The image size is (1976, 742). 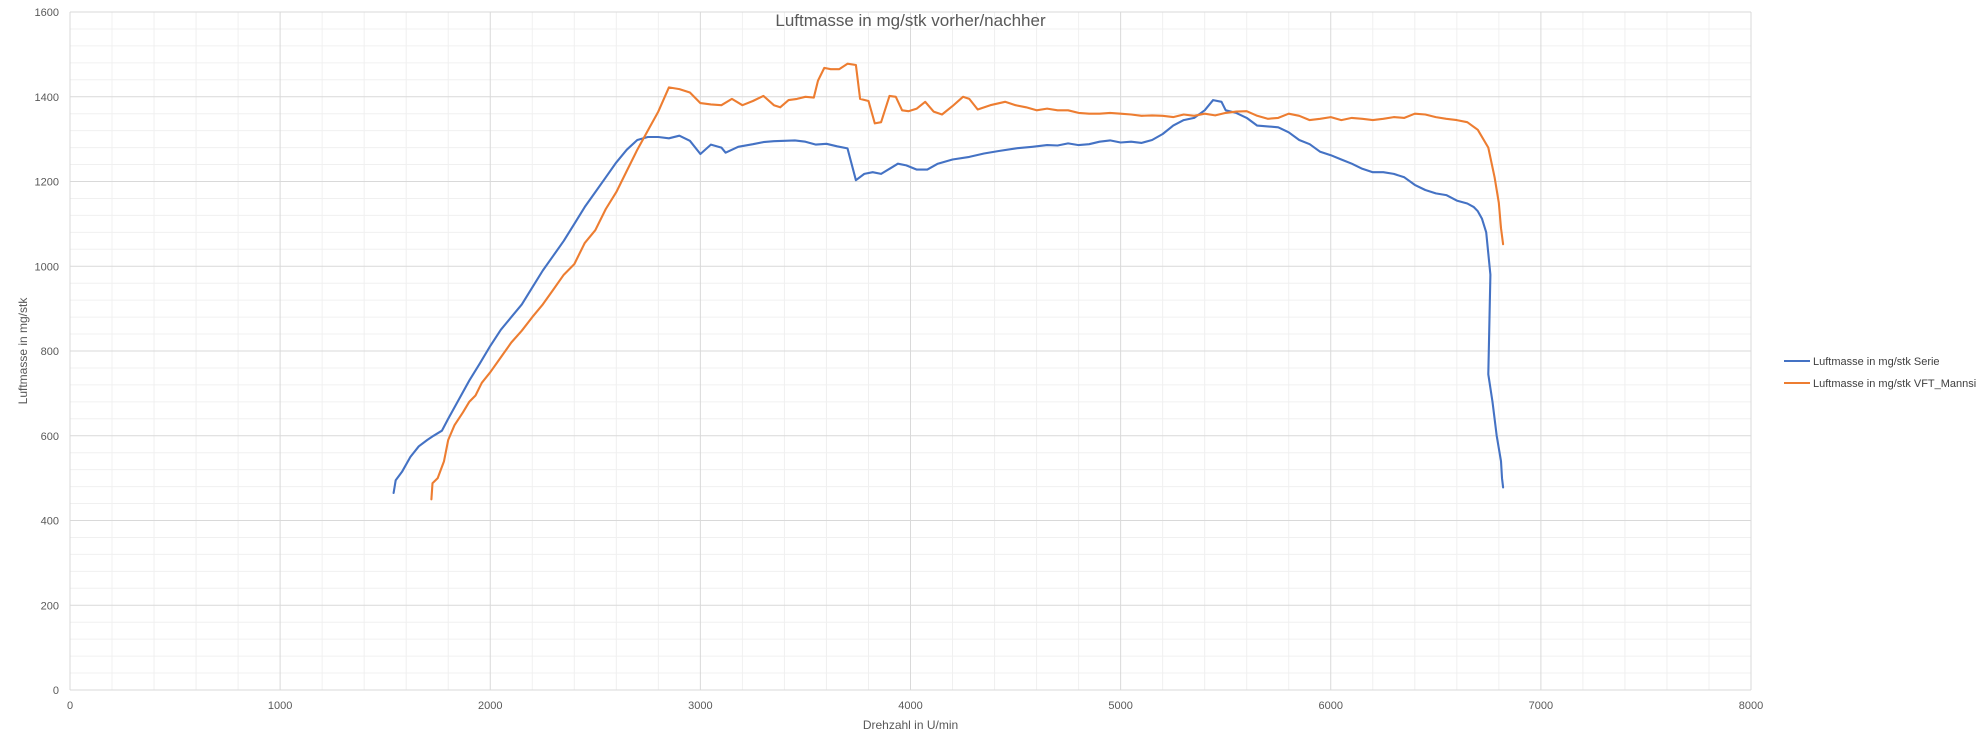 What do you see at coordinates (56, 691) in the screenshot?
I see `y-tick-label: 0` at bounding box center [56, 691].